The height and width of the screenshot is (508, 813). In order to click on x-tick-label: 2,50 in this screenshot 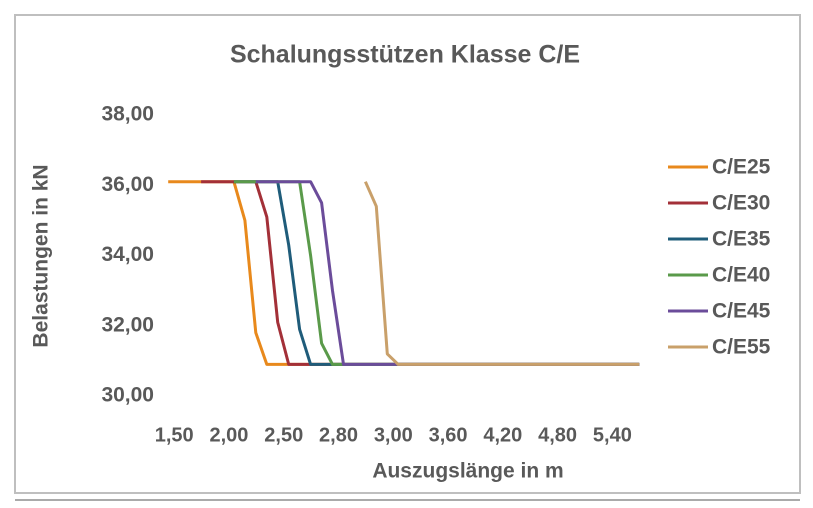, I will do `click(283, 435)`.